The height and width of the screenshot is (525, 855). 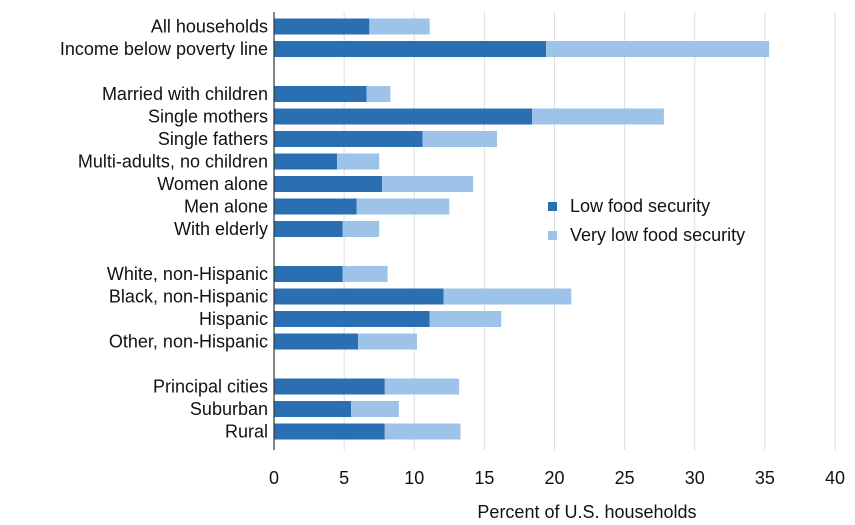 What do you see at coordinates (188, 342) in the screenshot?
I see `category-label: Other, non-Hispanic` at bounding box center [188, 342].